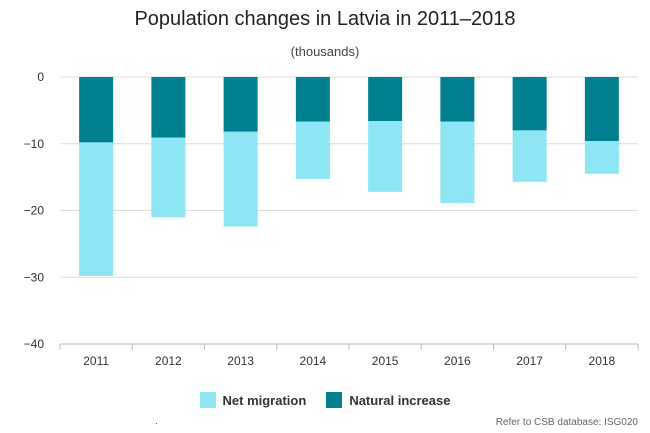 This screenshot has width=650, height=433. I want to click on legend-item-net-migration: Net migration, so click(253, 400).